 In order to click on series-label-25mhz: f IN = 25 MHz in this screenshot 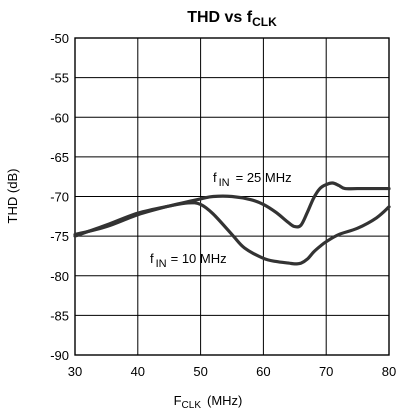, I will do `click(252, 179)`.